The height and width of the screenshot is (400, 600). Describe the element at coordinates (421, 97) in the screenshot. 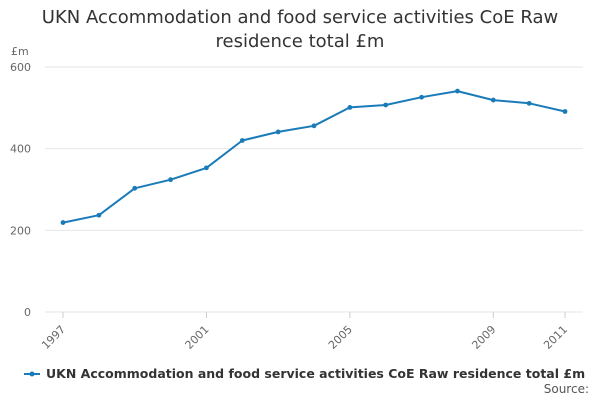

I see `data-point-2007` at that location.